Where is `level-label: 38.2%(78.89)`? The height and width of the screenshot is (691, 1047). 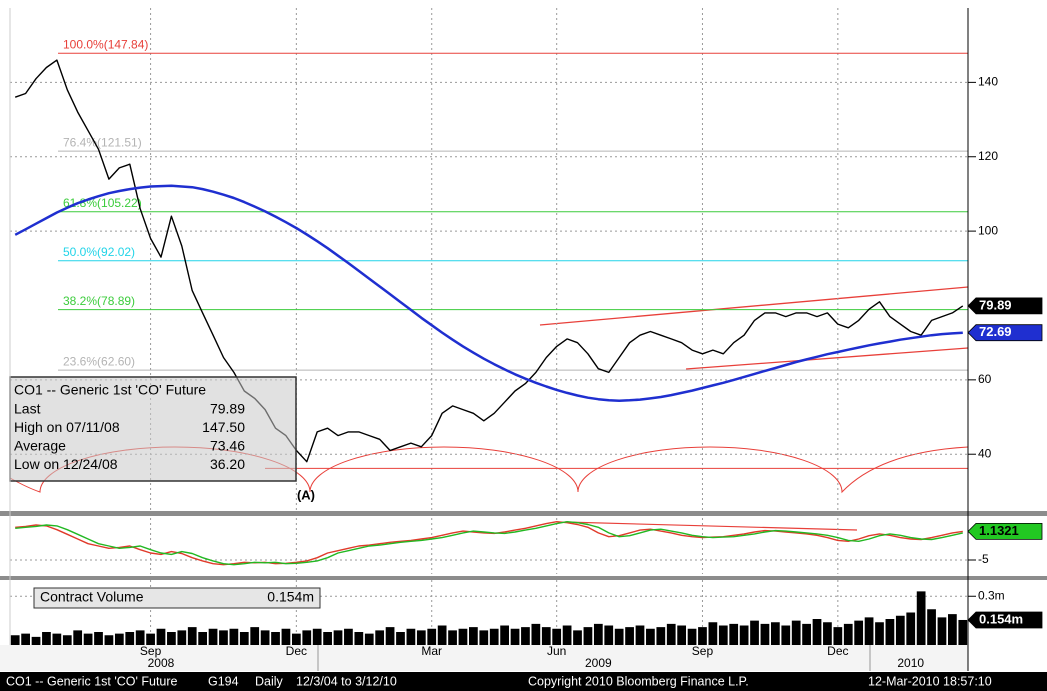 level-label: 38.2%(78.89) is located at coordinates (99, 301).